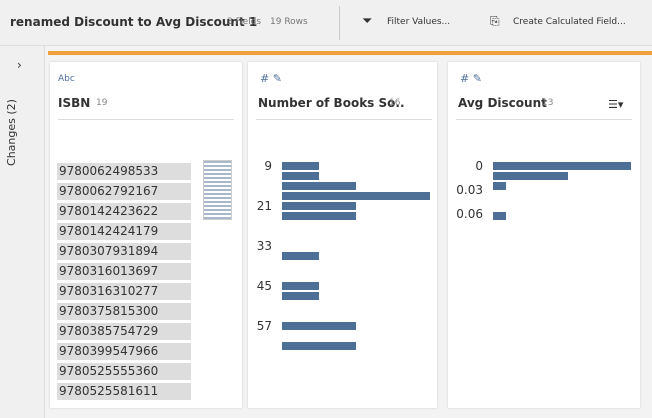 This screenshot has height=418, width=652. What do you see at coordinates (134, 22) in the screenshot?
I see `title: renamed Discount to Avg Discount 1` at bounding box center [134, 22].